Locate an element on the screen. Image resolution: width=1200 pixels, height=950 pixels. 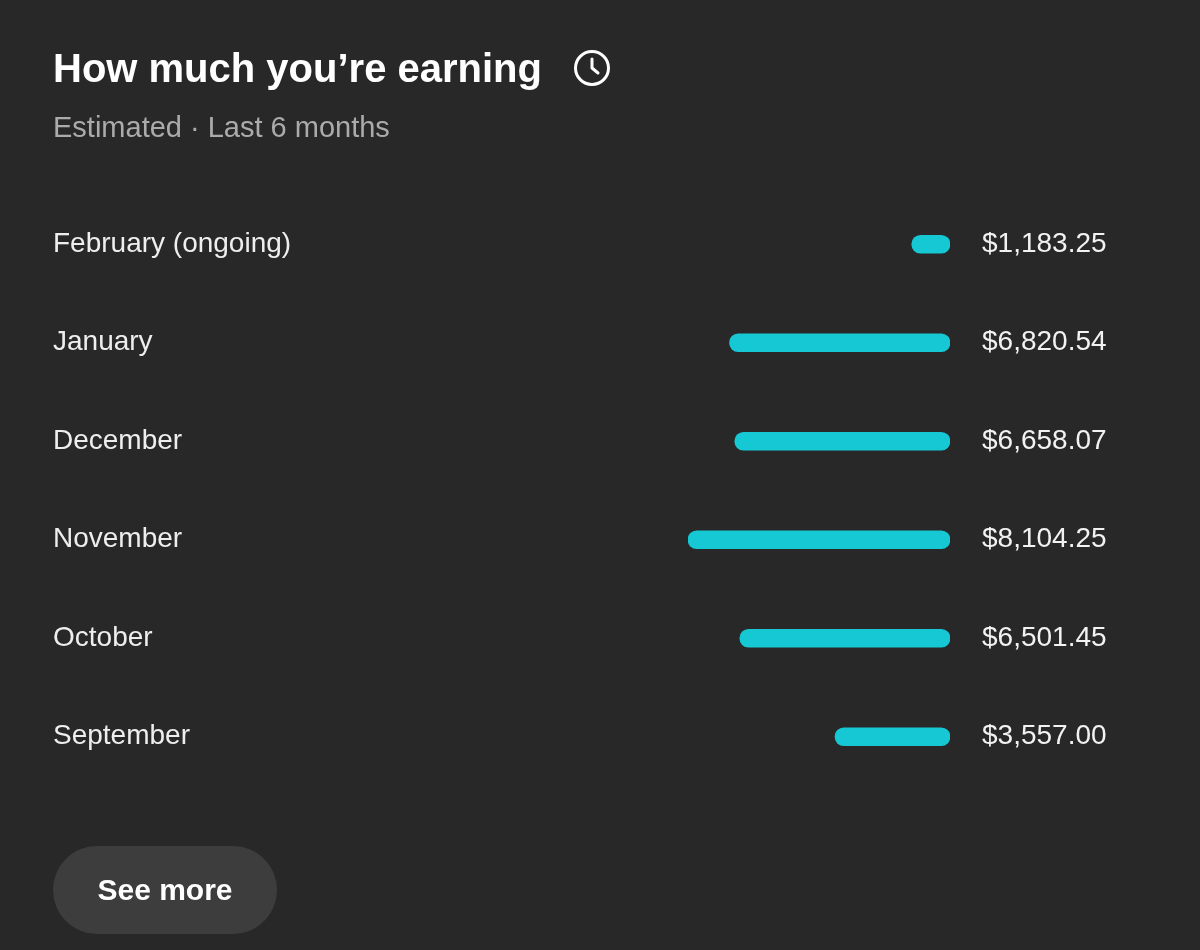
y-tick-label: October is located at coordinates (103, 636).